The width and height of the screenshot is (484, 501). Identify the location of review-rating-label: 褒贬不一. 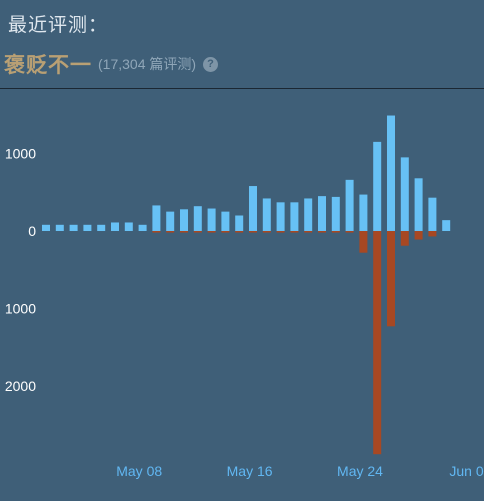
(48, 65).